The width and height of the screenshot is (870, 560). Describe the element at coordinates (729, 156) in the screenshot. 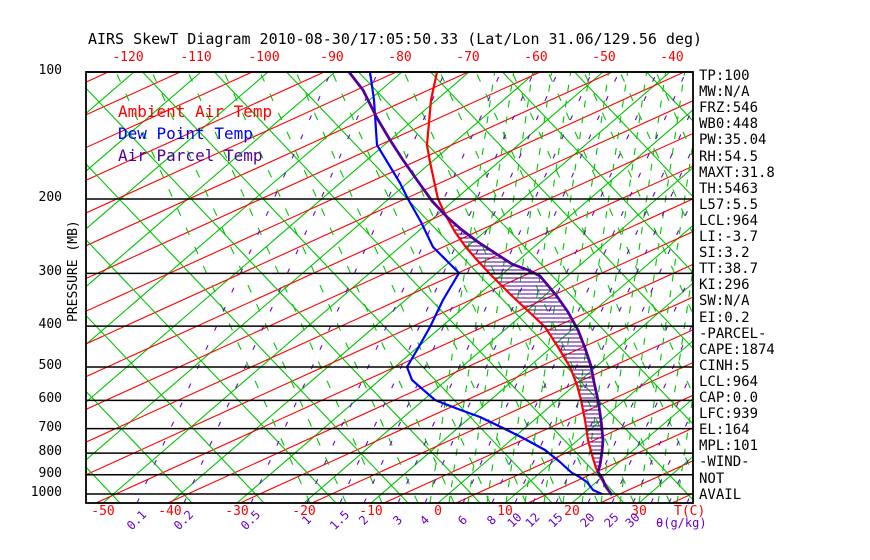

I see `stat-line-rh: RH:54.5` at that location.